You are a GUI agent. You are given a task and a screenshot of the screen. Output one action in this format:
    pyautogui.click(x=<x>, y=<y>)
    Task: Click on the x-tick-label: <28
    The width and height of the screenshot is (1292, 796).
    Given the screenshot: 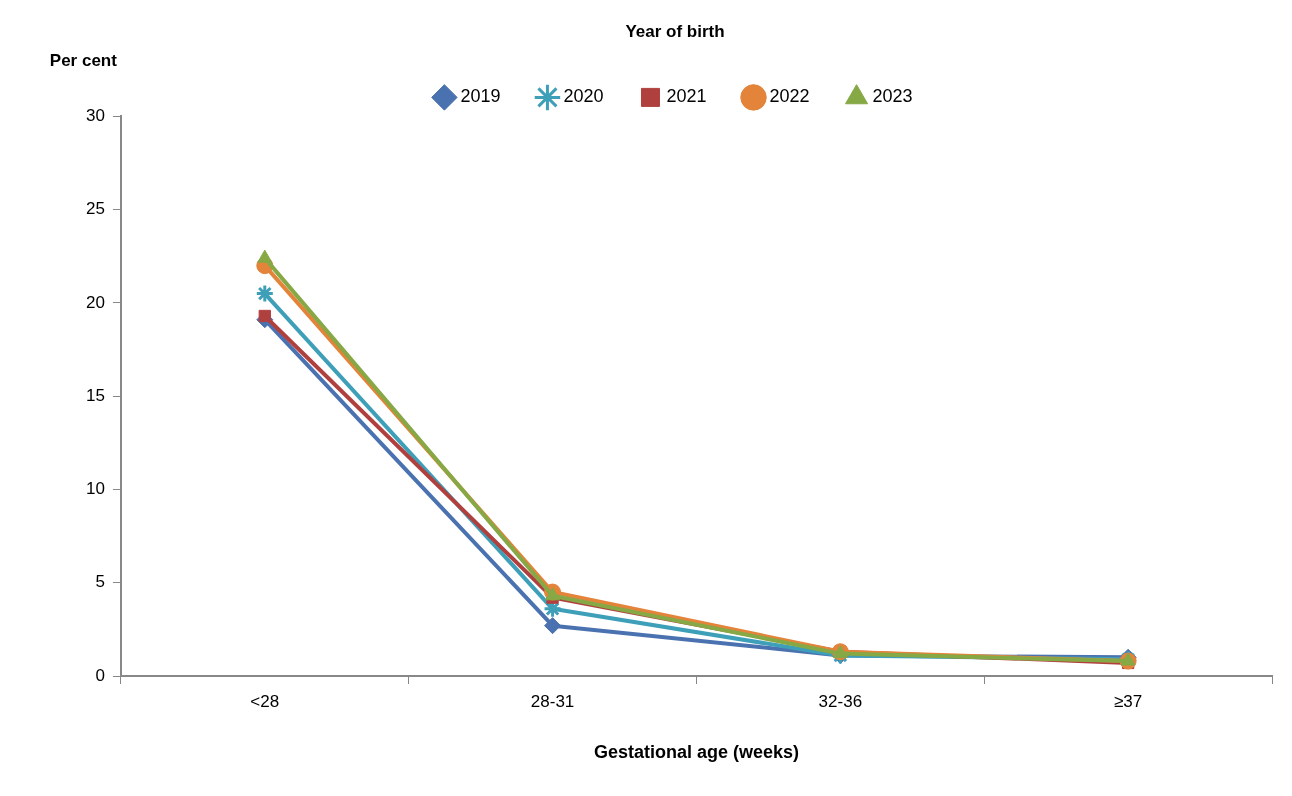 What is the action you would take?
    pyautogui.click(x=265, y=701)
    